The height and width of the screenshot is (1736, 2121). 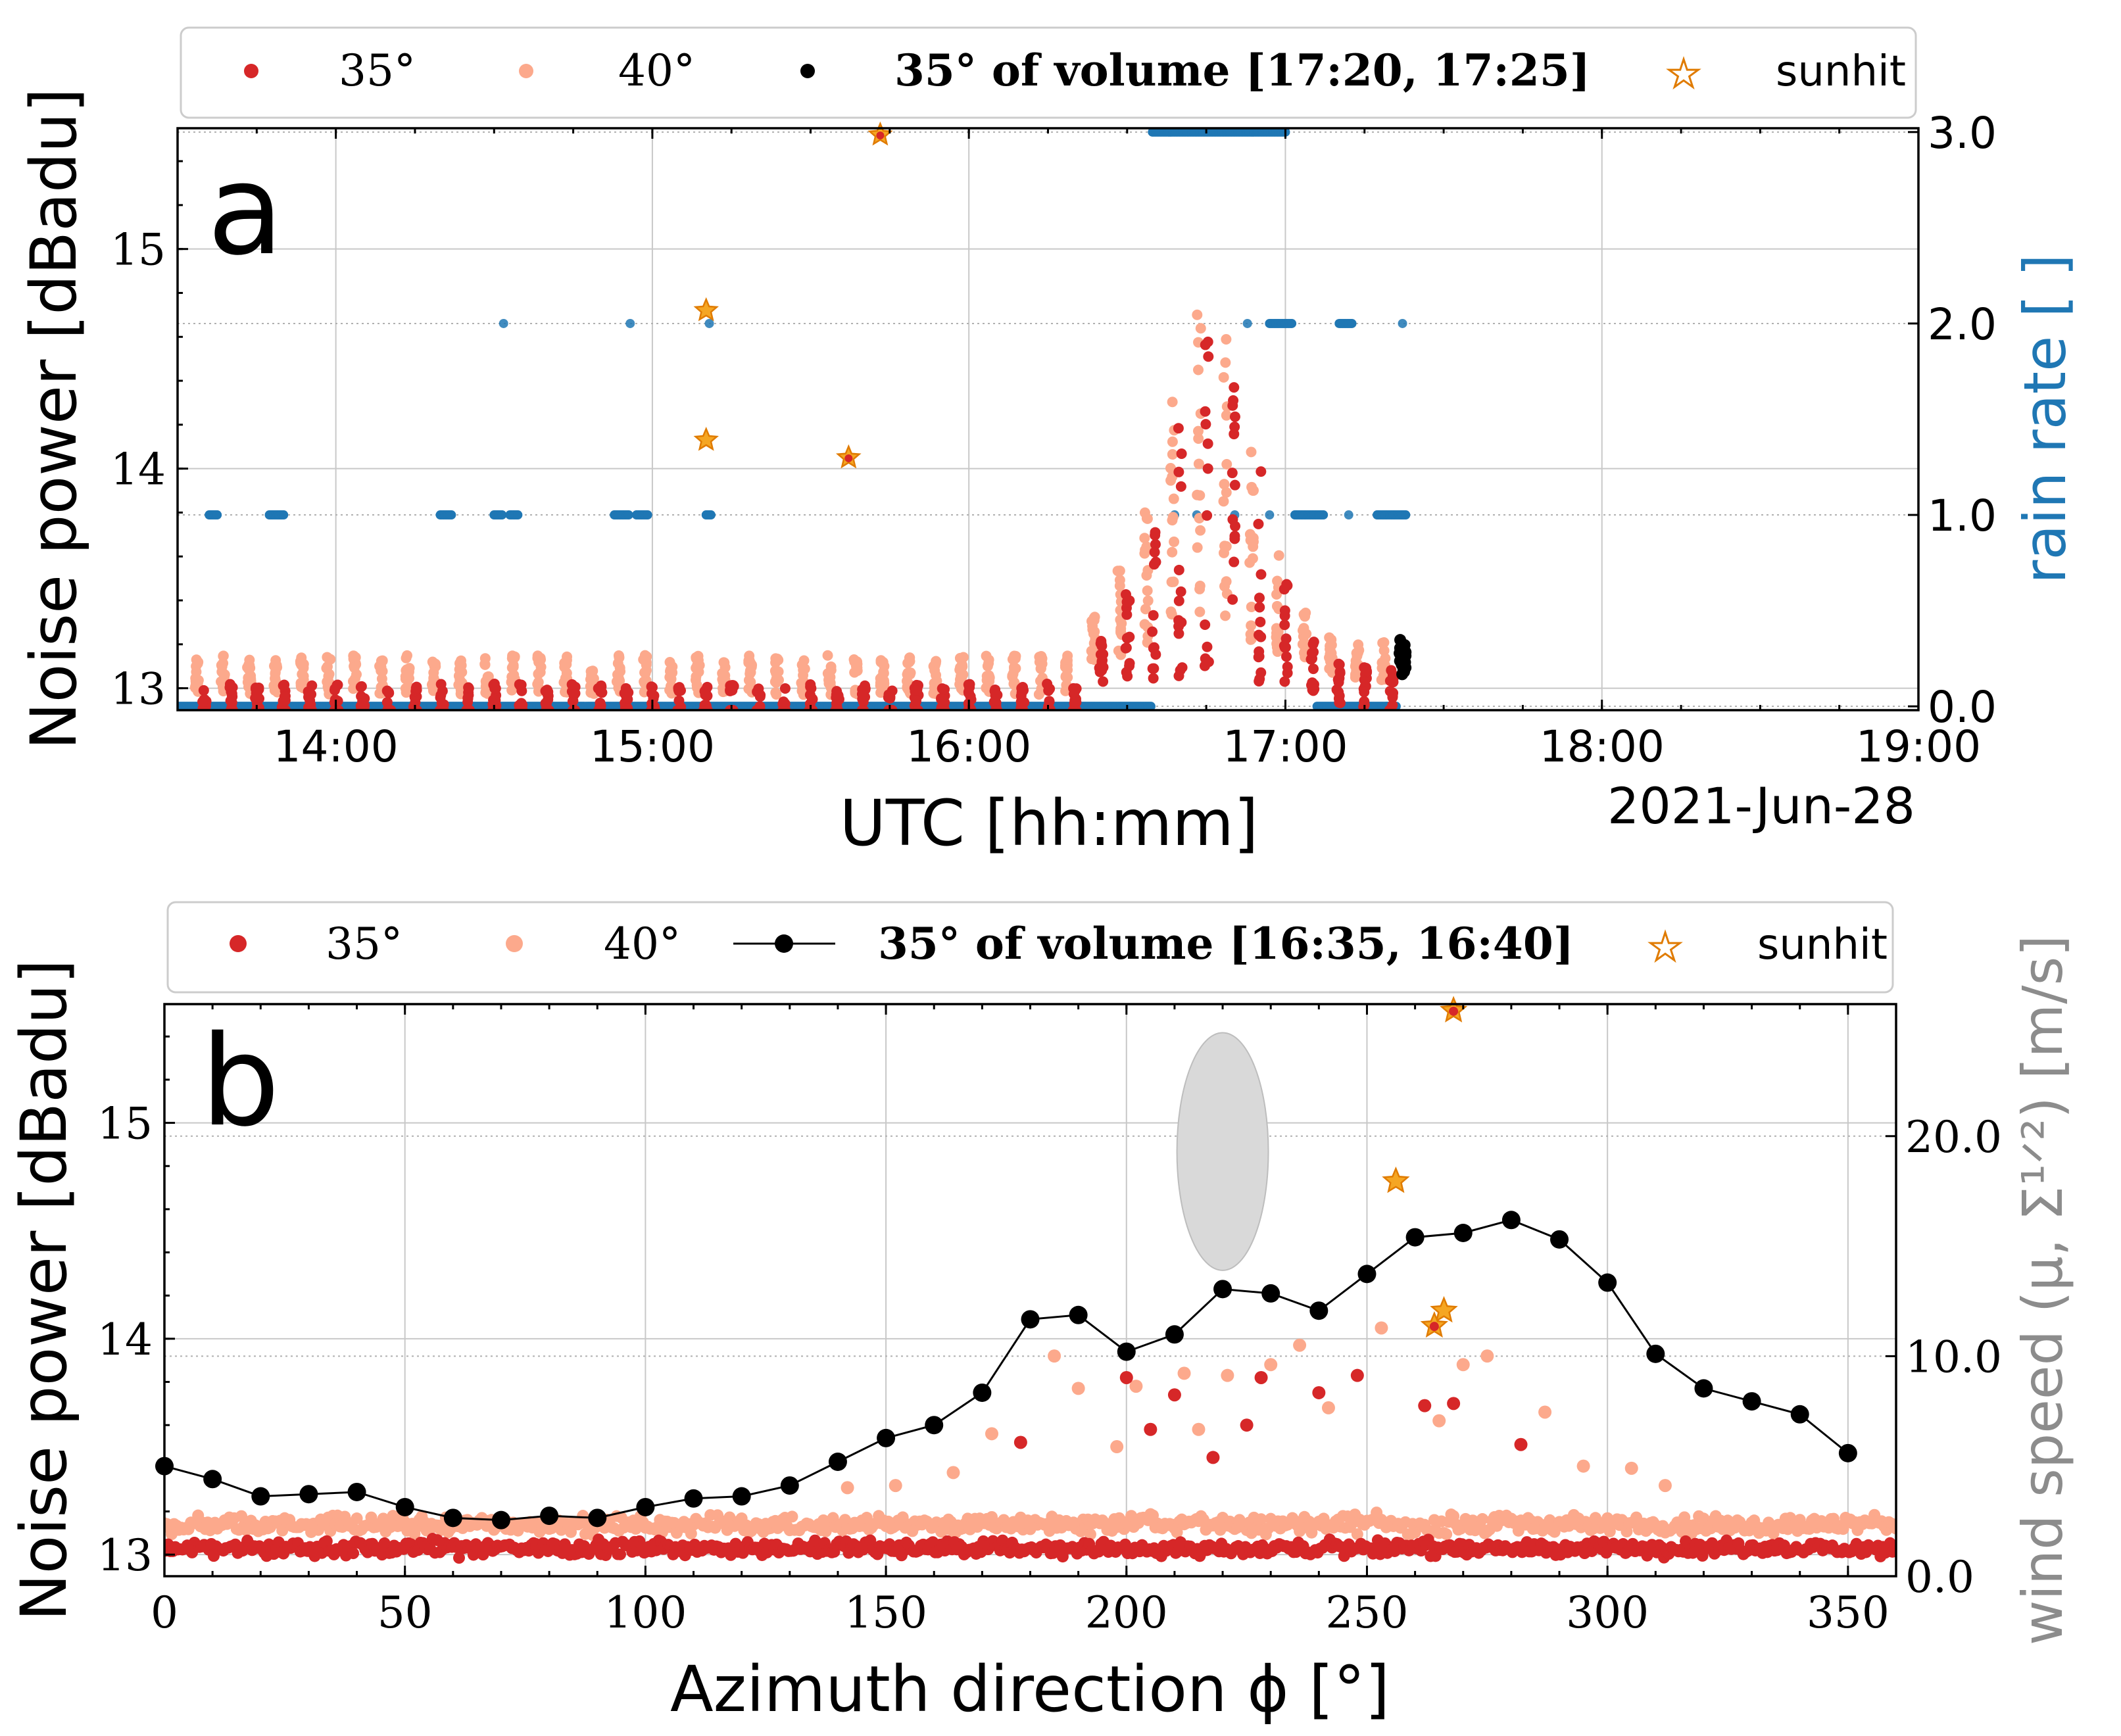 What do you see at coordinates (245, 210) in the screenshot?
I see `panel-label-a: a` at bounding box center [245, 210].